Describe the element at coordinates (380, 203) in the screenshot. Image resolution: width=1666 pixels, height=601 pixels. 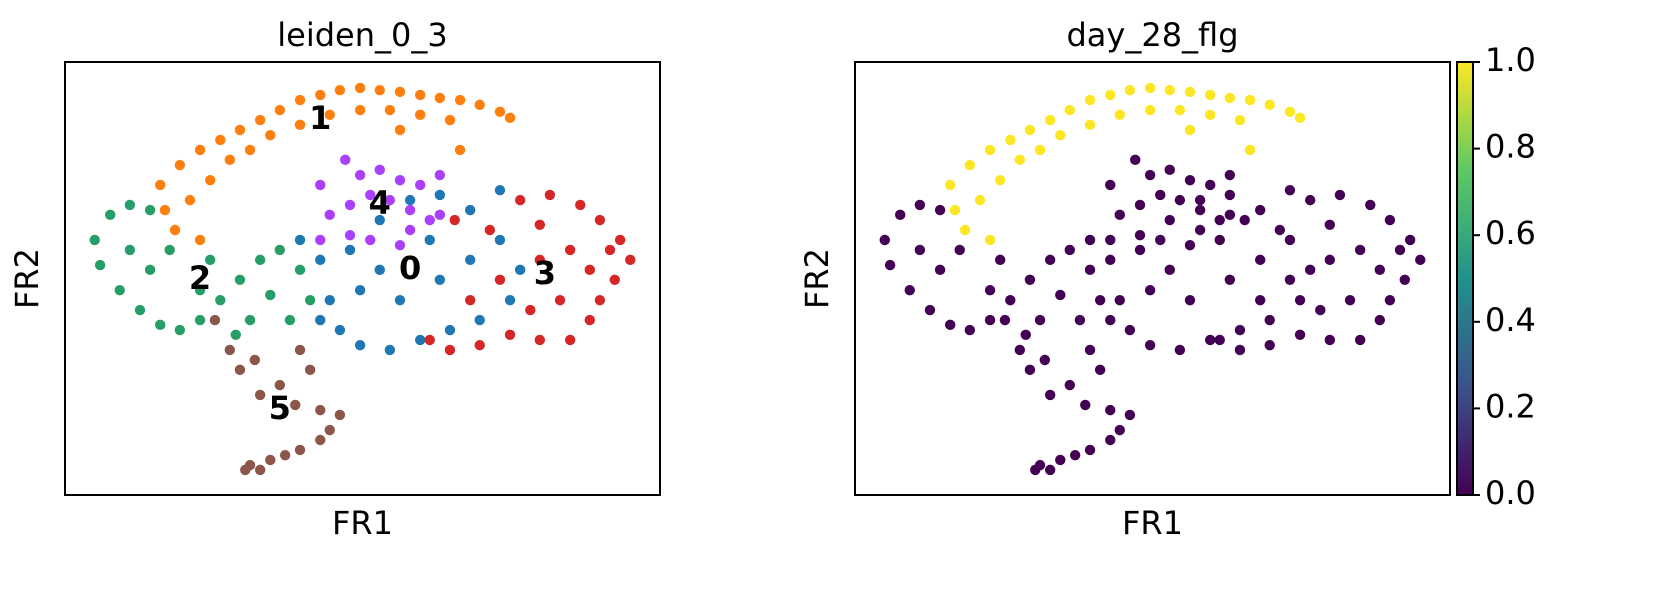
I see `cluster-label: 4` at that location.